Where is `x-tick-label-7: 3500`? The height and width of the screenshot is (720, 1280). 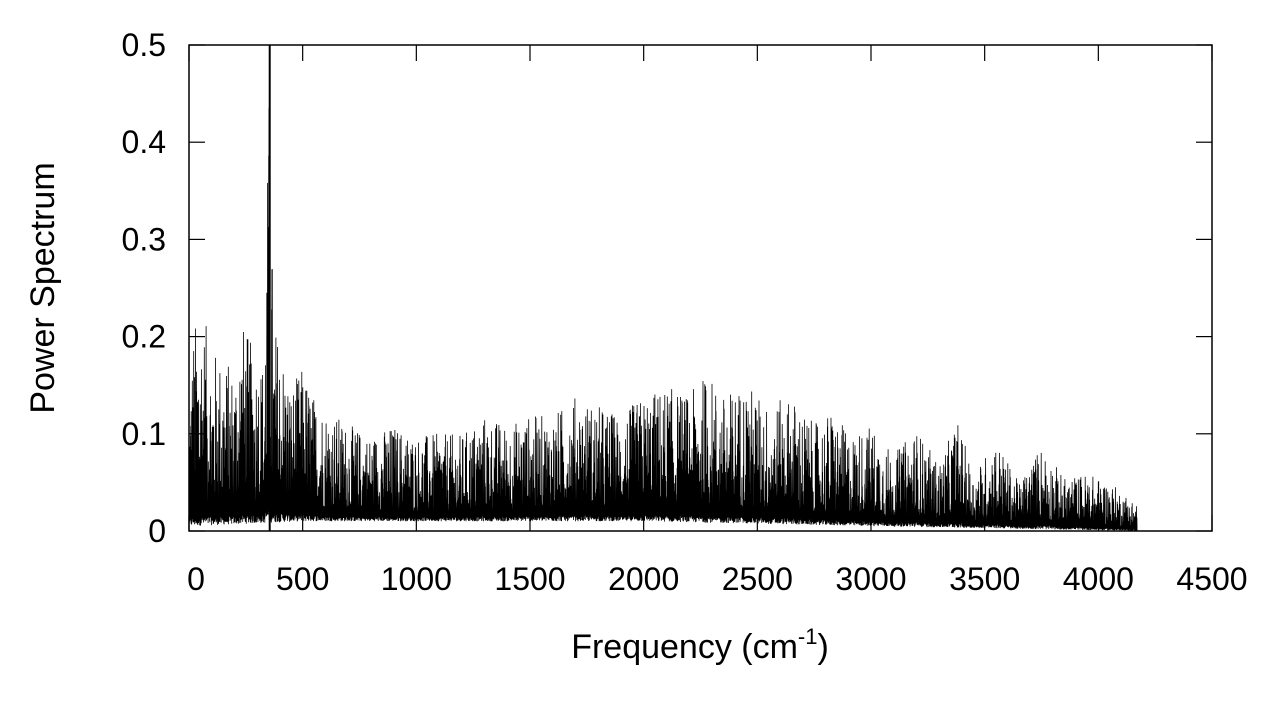
x-tick-label-7: 3500 is located at coordinates (984, 579).